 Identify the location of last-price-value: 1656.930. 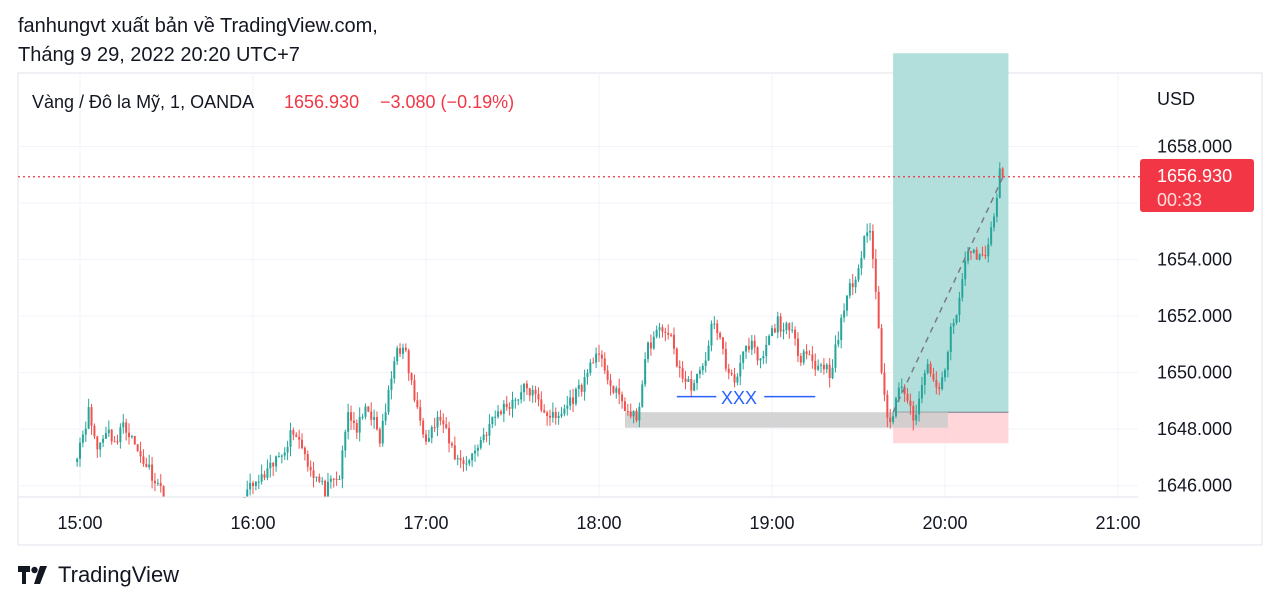
(1194, 176).